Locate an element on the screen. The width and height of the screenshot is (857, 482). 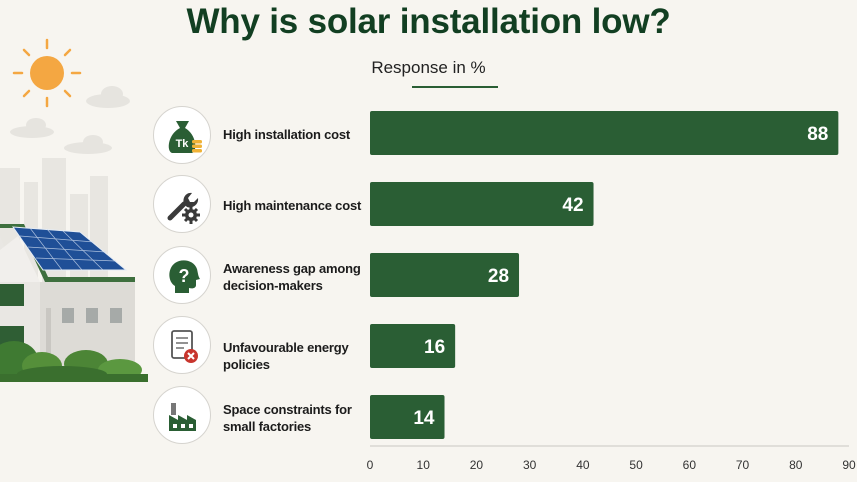
document-cross-icon is located at coordinates (184, 346).